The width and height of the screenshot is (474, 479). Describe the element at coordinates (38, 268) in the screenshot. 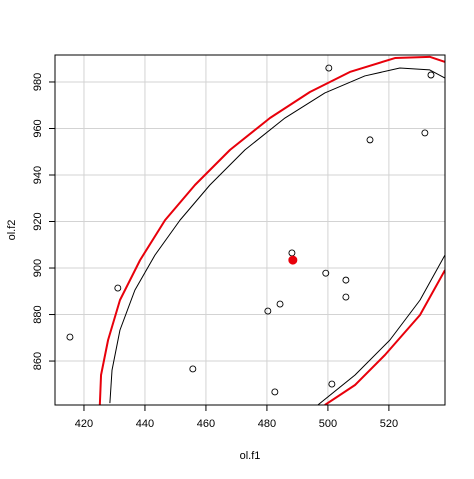

I see `y-tick-label: 900` at that location.